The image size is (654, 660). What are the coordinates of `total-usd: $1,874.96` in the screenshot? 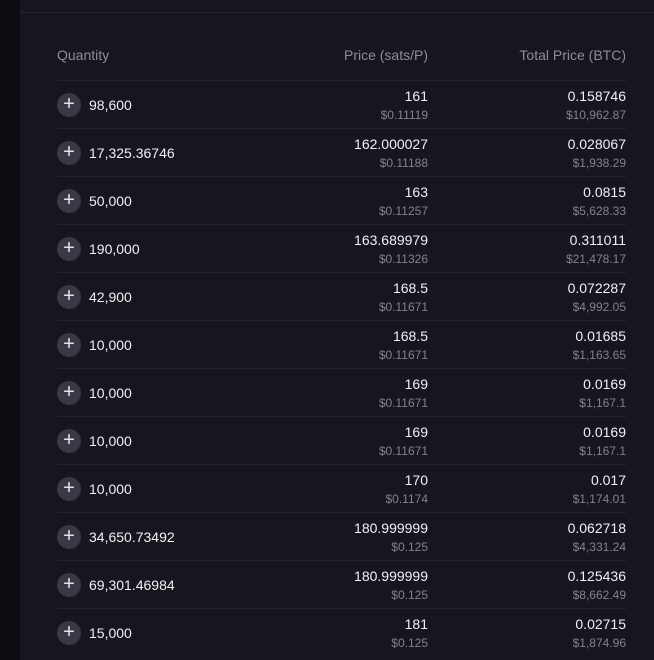 It's located at (599, 643).